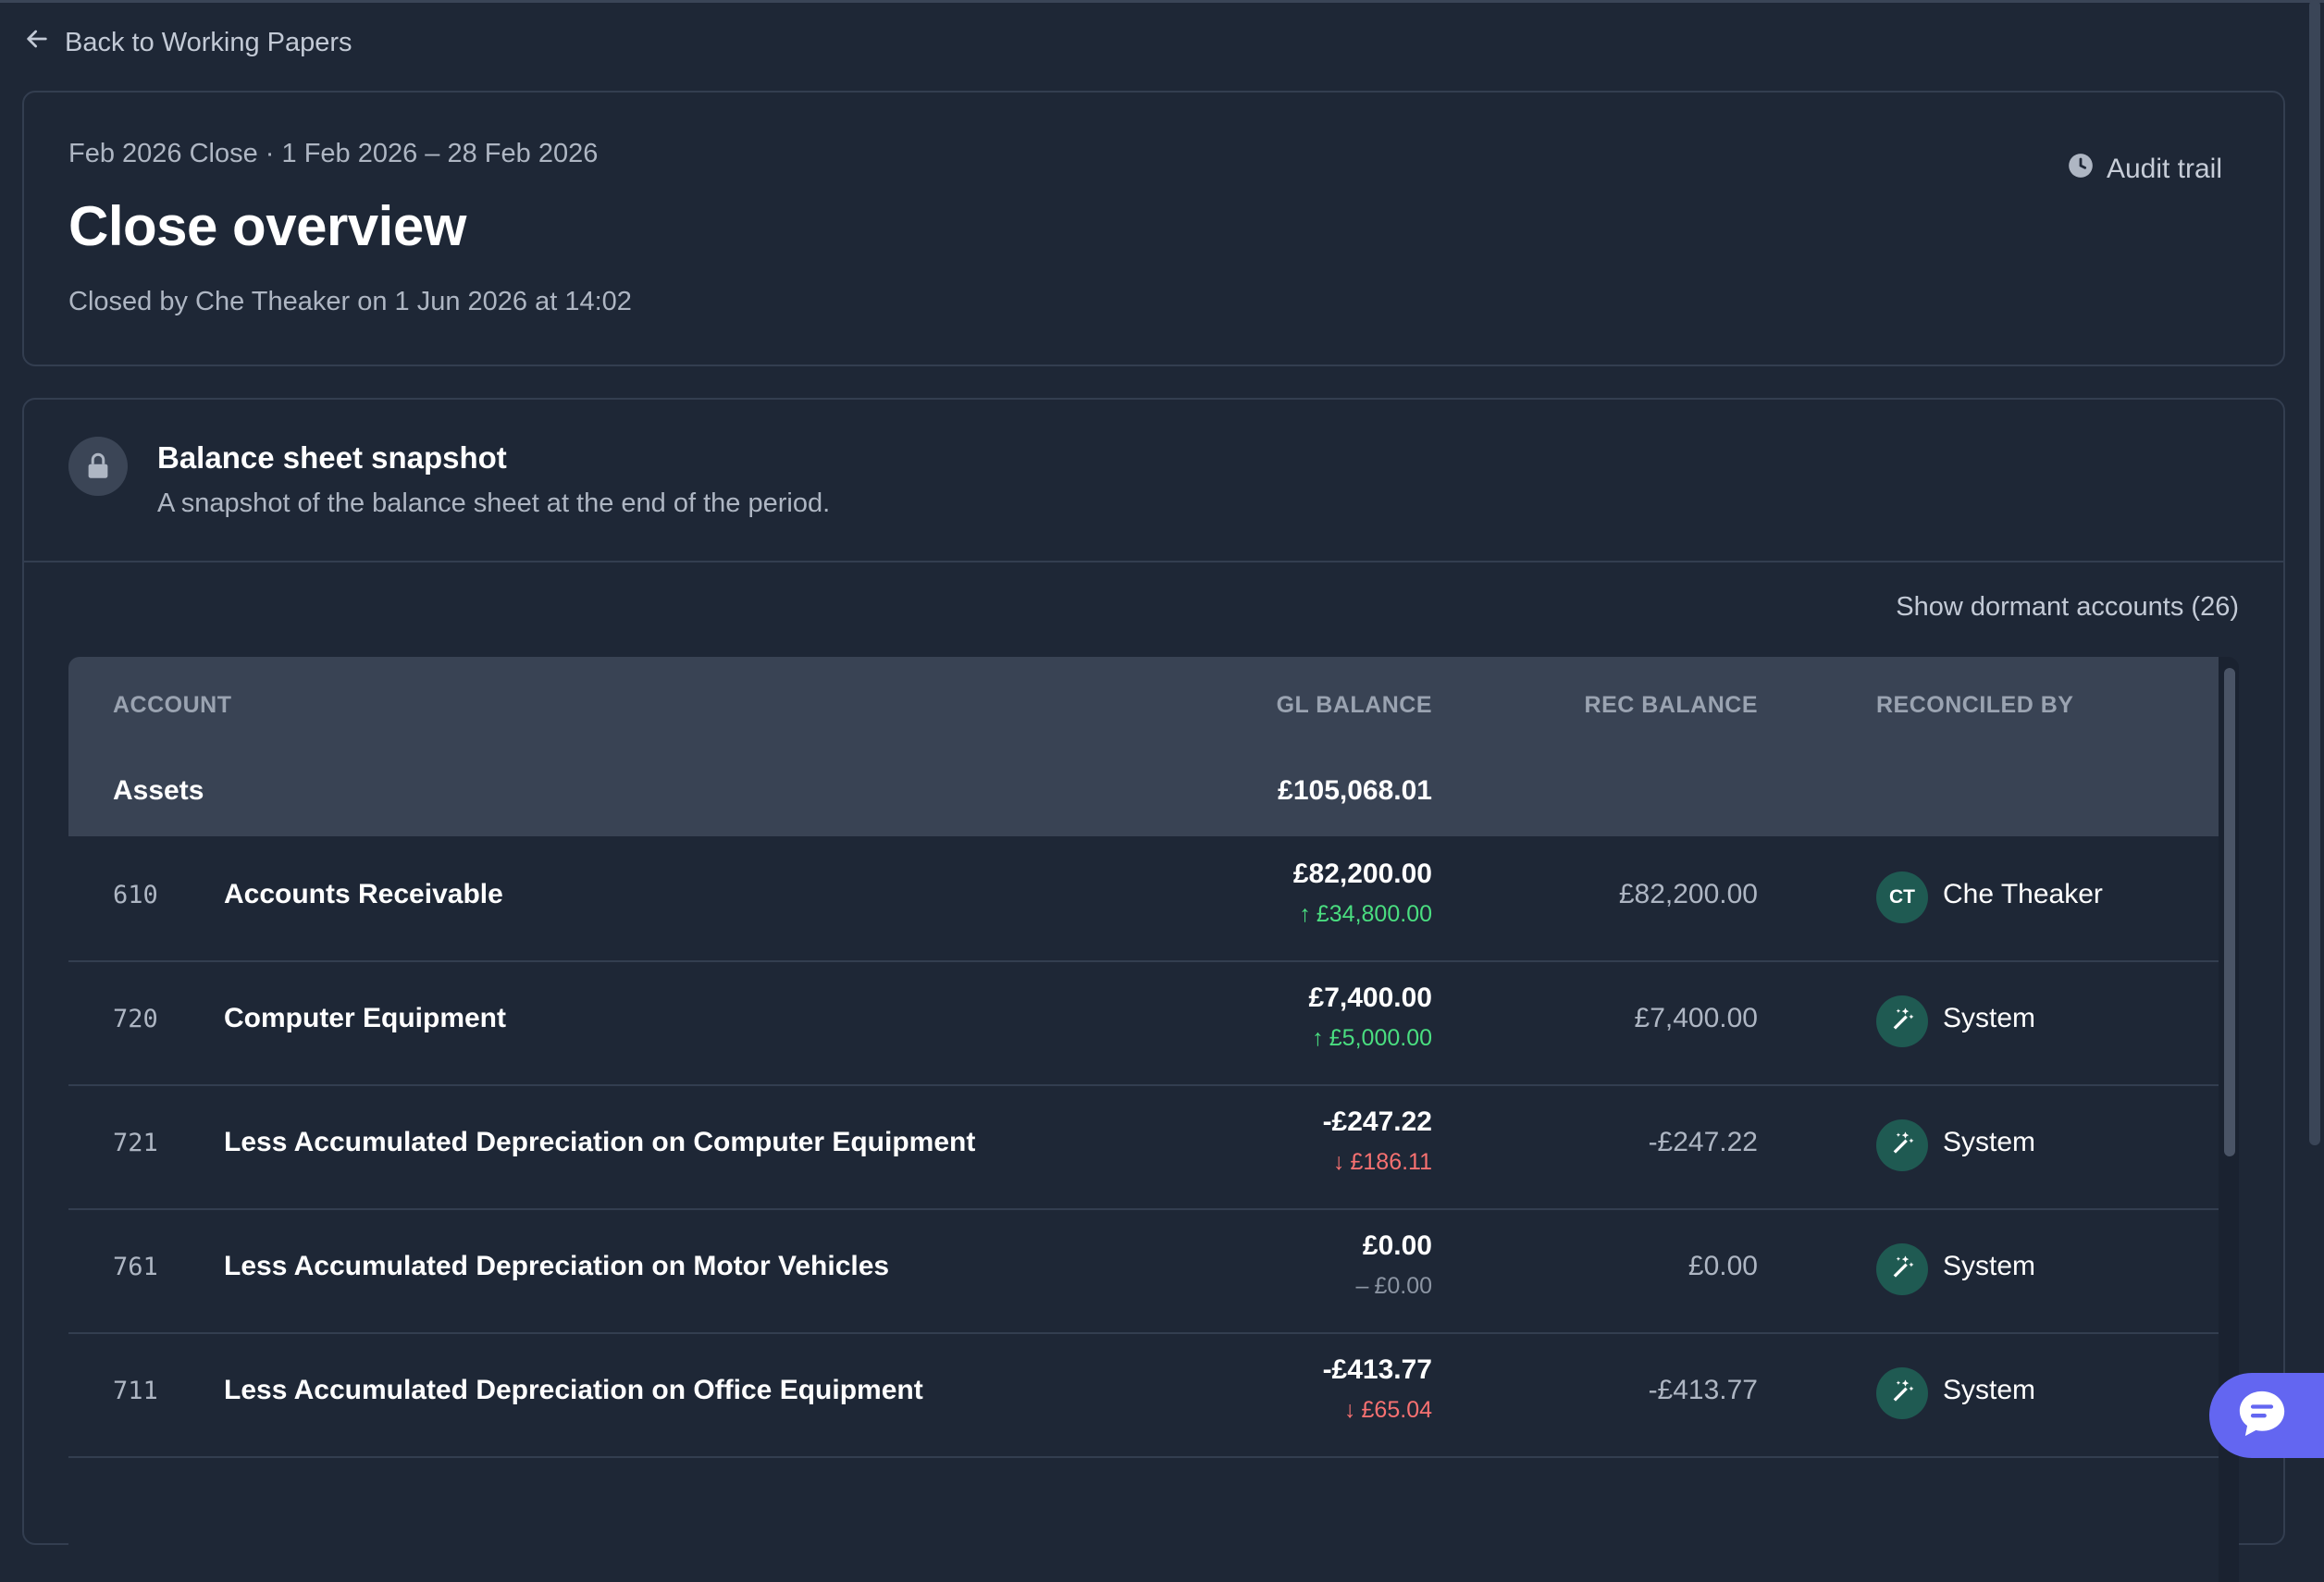  I want to click on account-name: Accounts Receivable, so click(363, 894).